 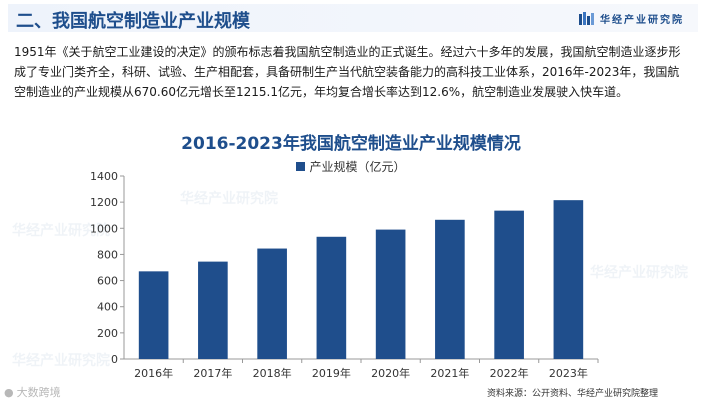 I want to click on brand-logo-icon, so click(x=586, y=18).